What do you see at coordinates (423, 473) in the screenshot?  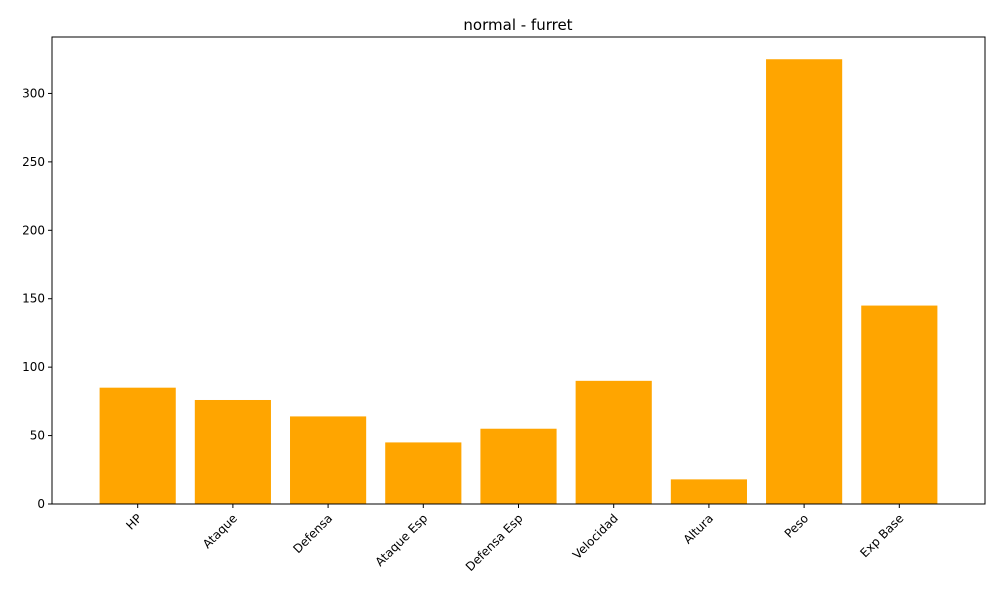 I see `bar-ataque-esp` at bounding box center [423, 473].